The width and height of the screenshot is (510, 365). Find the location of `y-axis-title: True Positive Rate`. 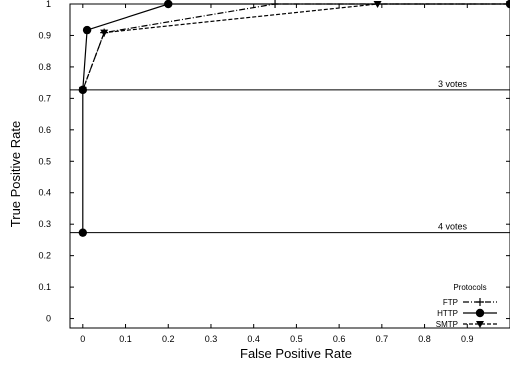

y-axis-title: True Positive Rate is located at coordinates (15, 174).